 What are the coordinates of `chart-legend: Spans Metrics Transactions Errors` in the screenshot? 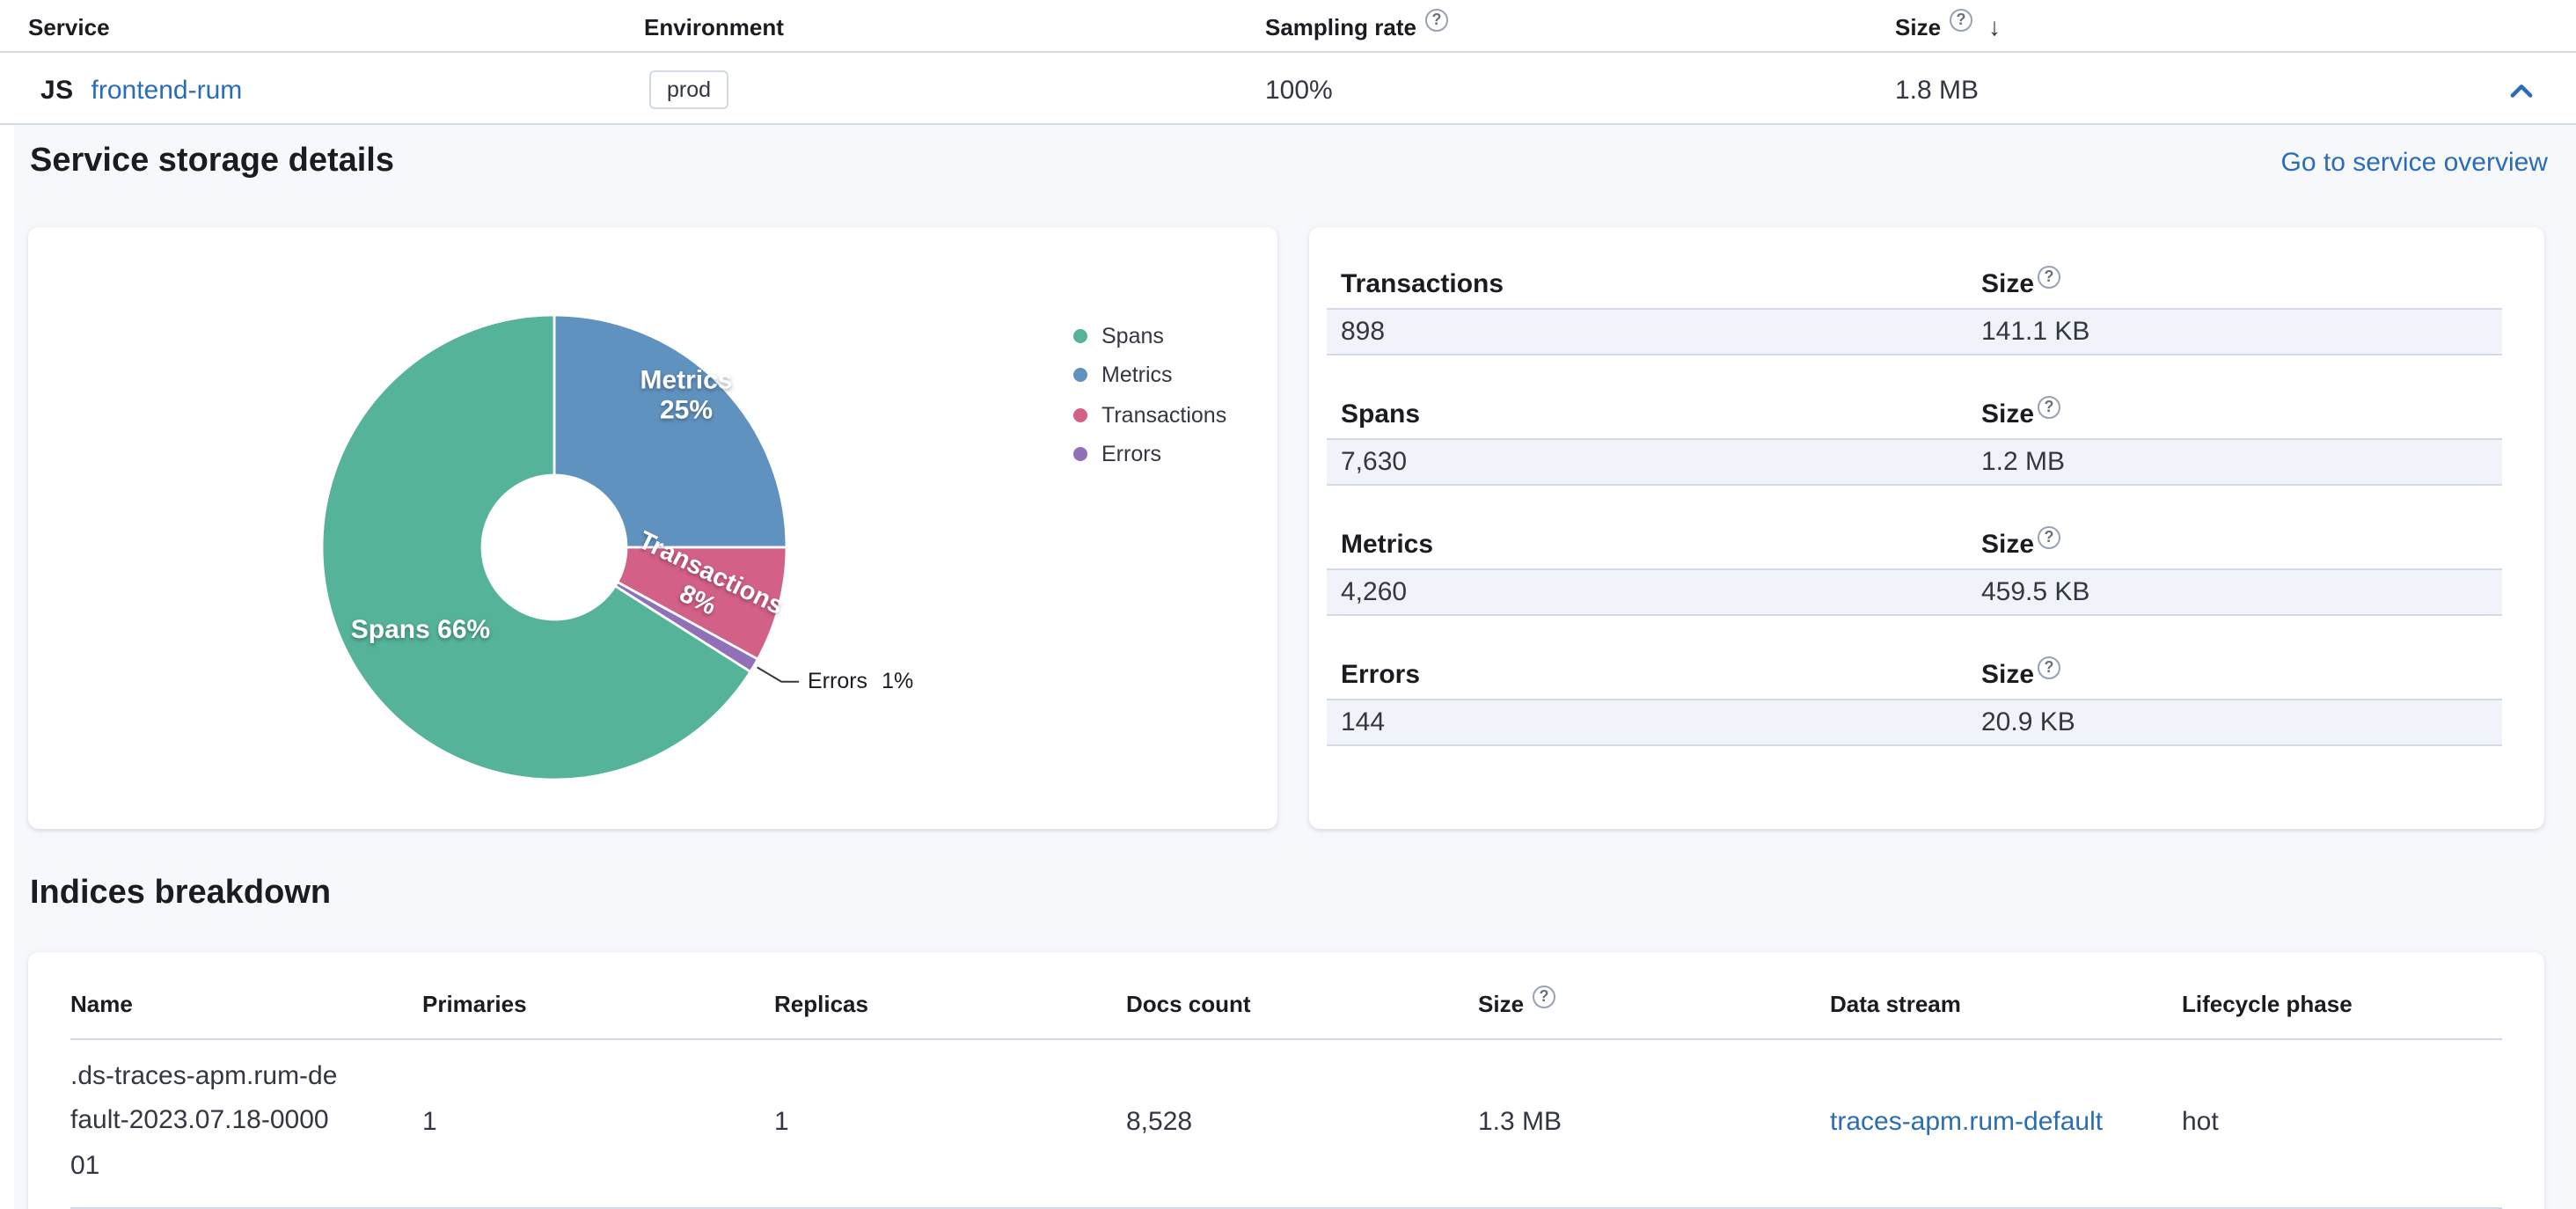 It's located at (1149, 395).